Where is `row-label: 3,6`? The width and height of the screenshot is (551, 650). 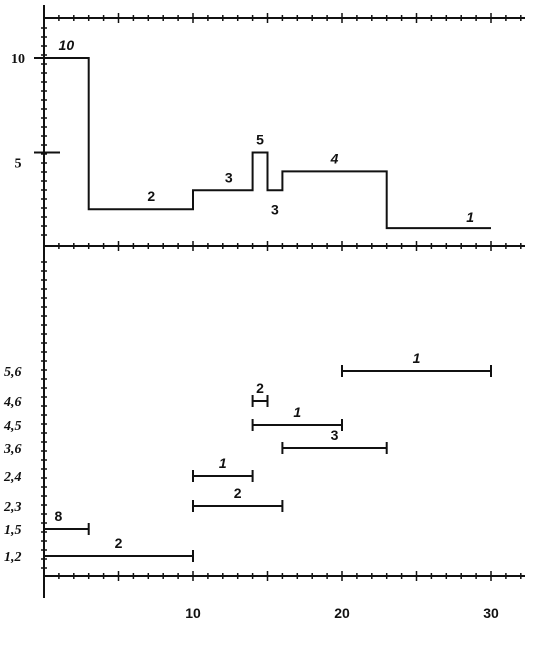 row-label: 3,6 is located at coordinates (12, 449).